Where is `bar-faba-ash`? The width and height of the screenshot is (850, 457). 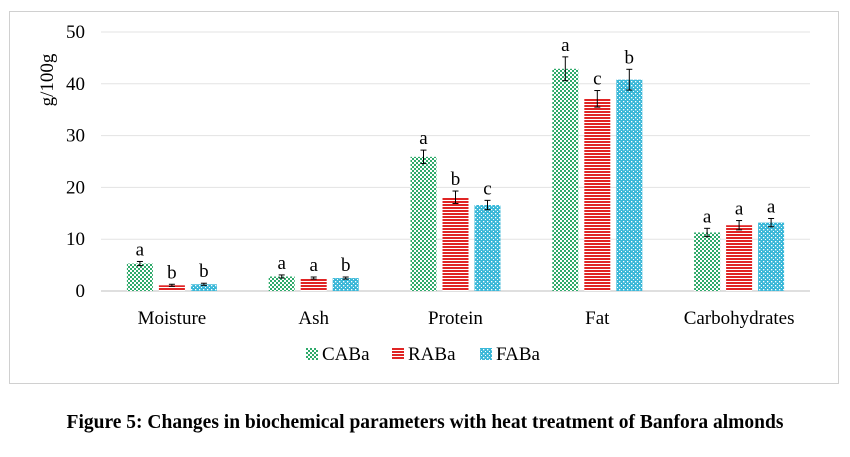 bar-faba-ash is located at coordinates (345, 284).